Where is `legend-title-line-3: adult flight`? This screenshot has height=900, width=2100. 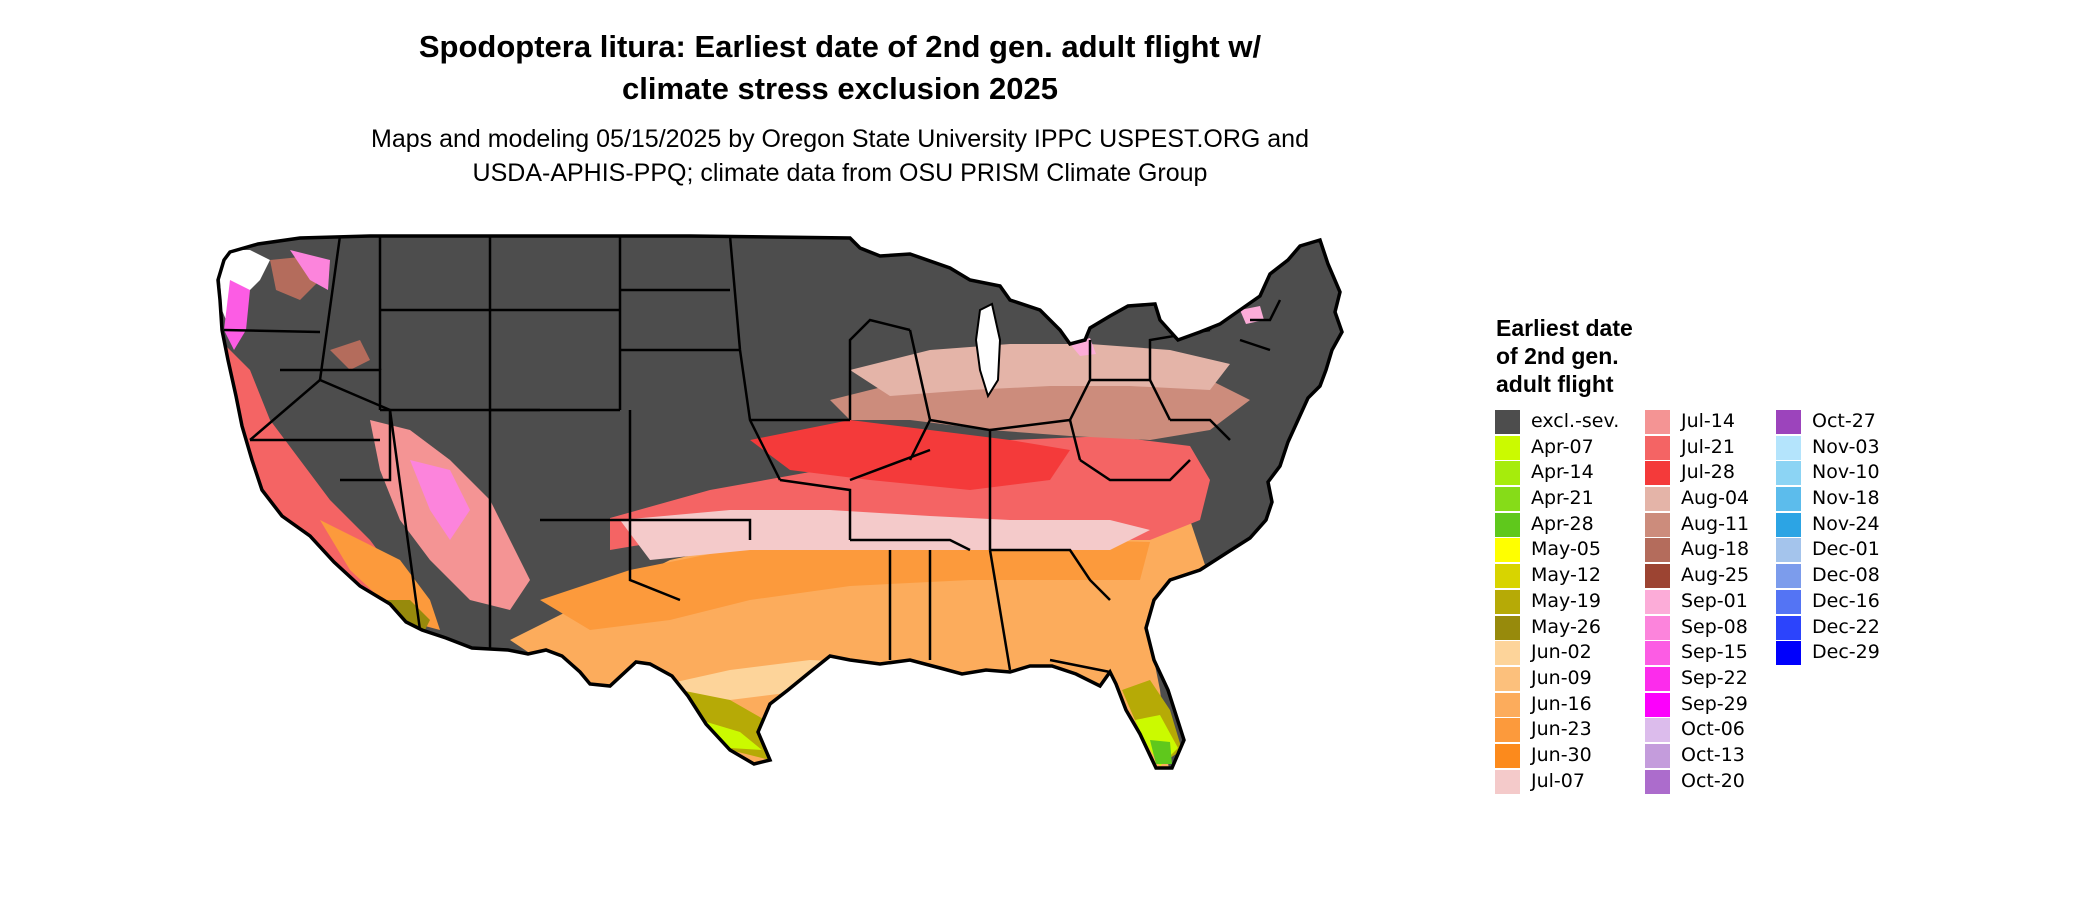
legend-title-line-3: adult flight is located at coordinates (1555, 384).